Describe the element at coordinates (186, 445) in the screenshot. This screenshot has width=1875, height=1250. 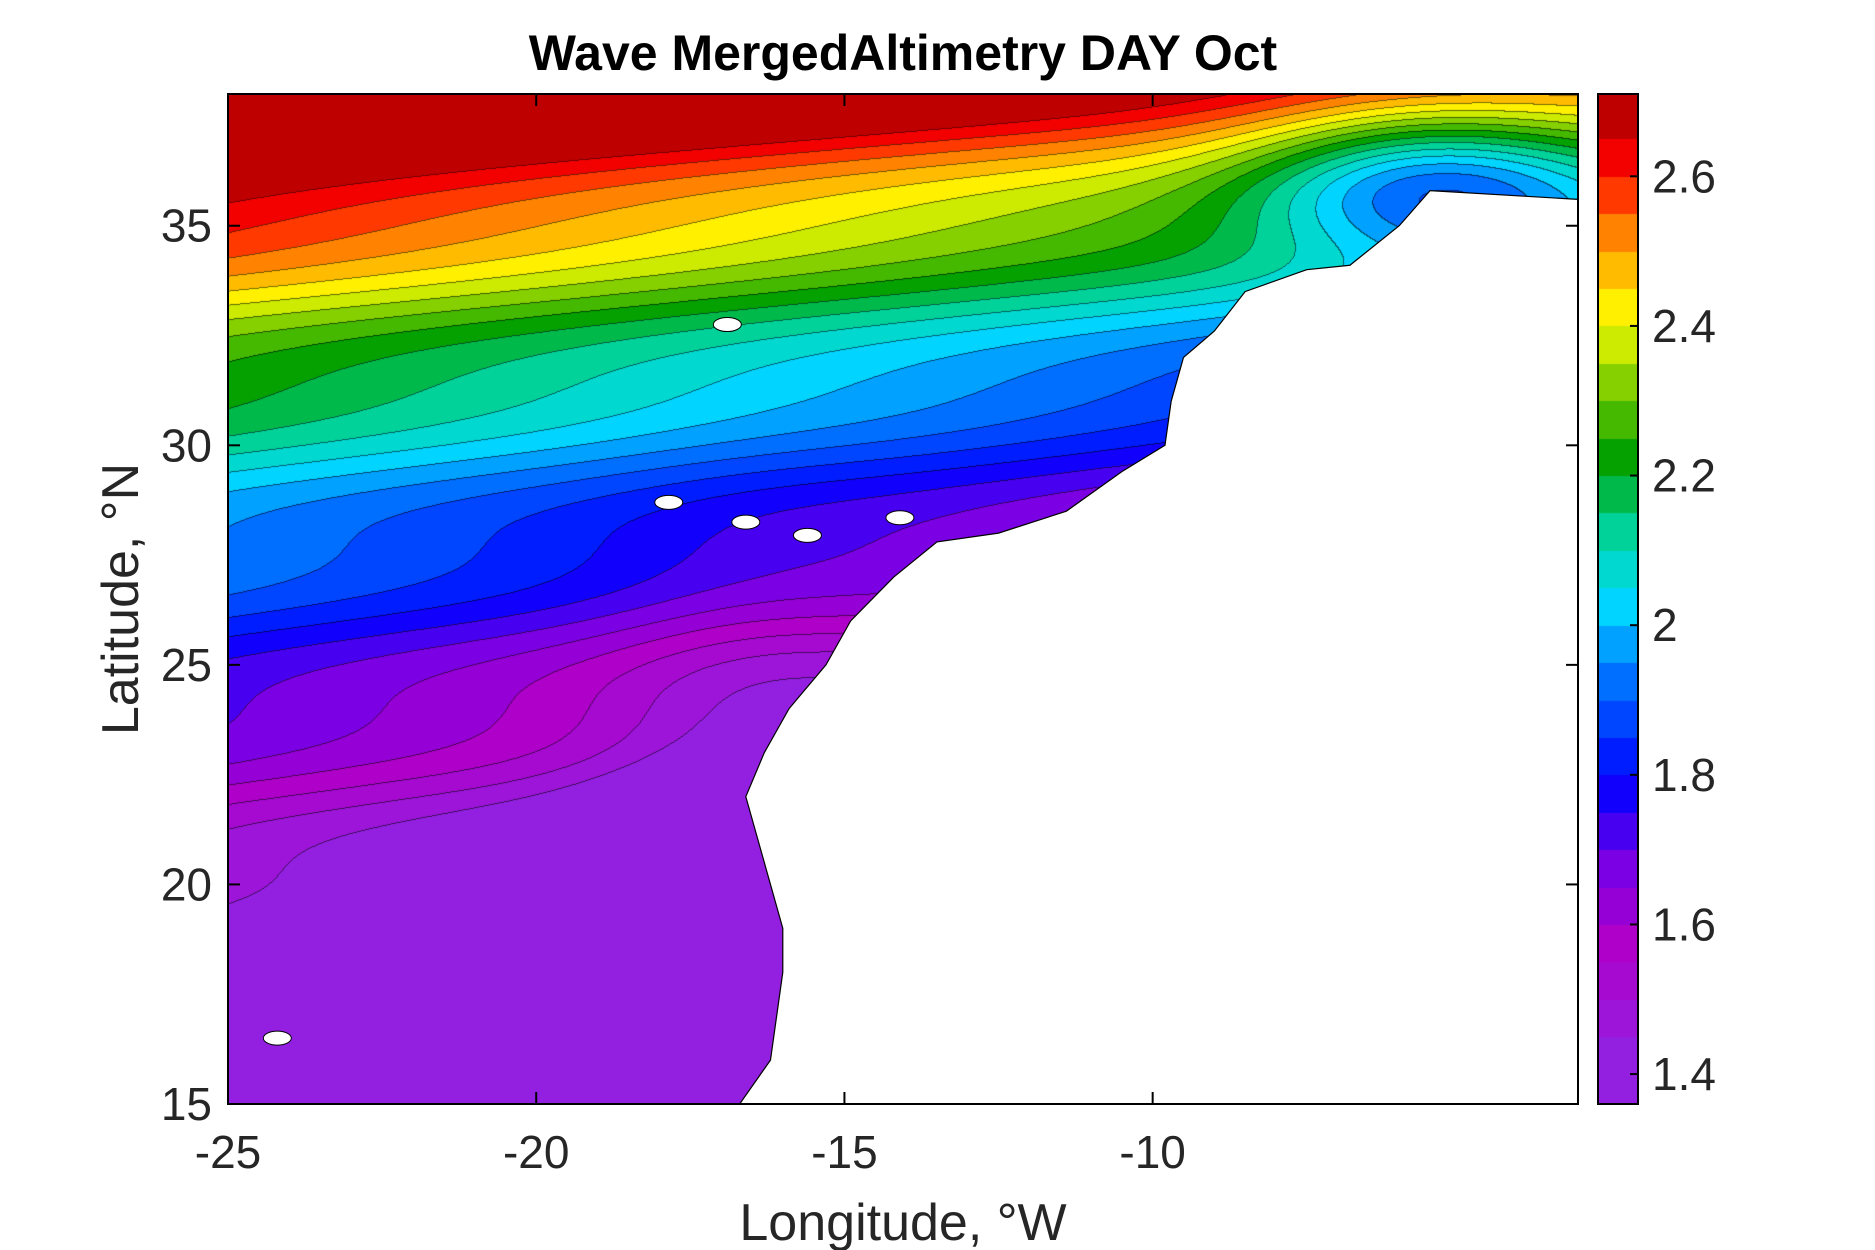
I see `y-tick-label: 30` at that location.